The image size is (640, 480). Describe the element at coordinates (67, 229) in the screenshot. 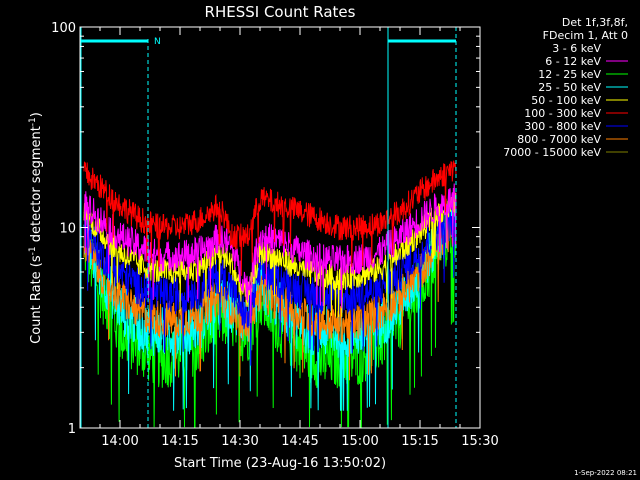

I see `y-tick-label: 10` at that location.